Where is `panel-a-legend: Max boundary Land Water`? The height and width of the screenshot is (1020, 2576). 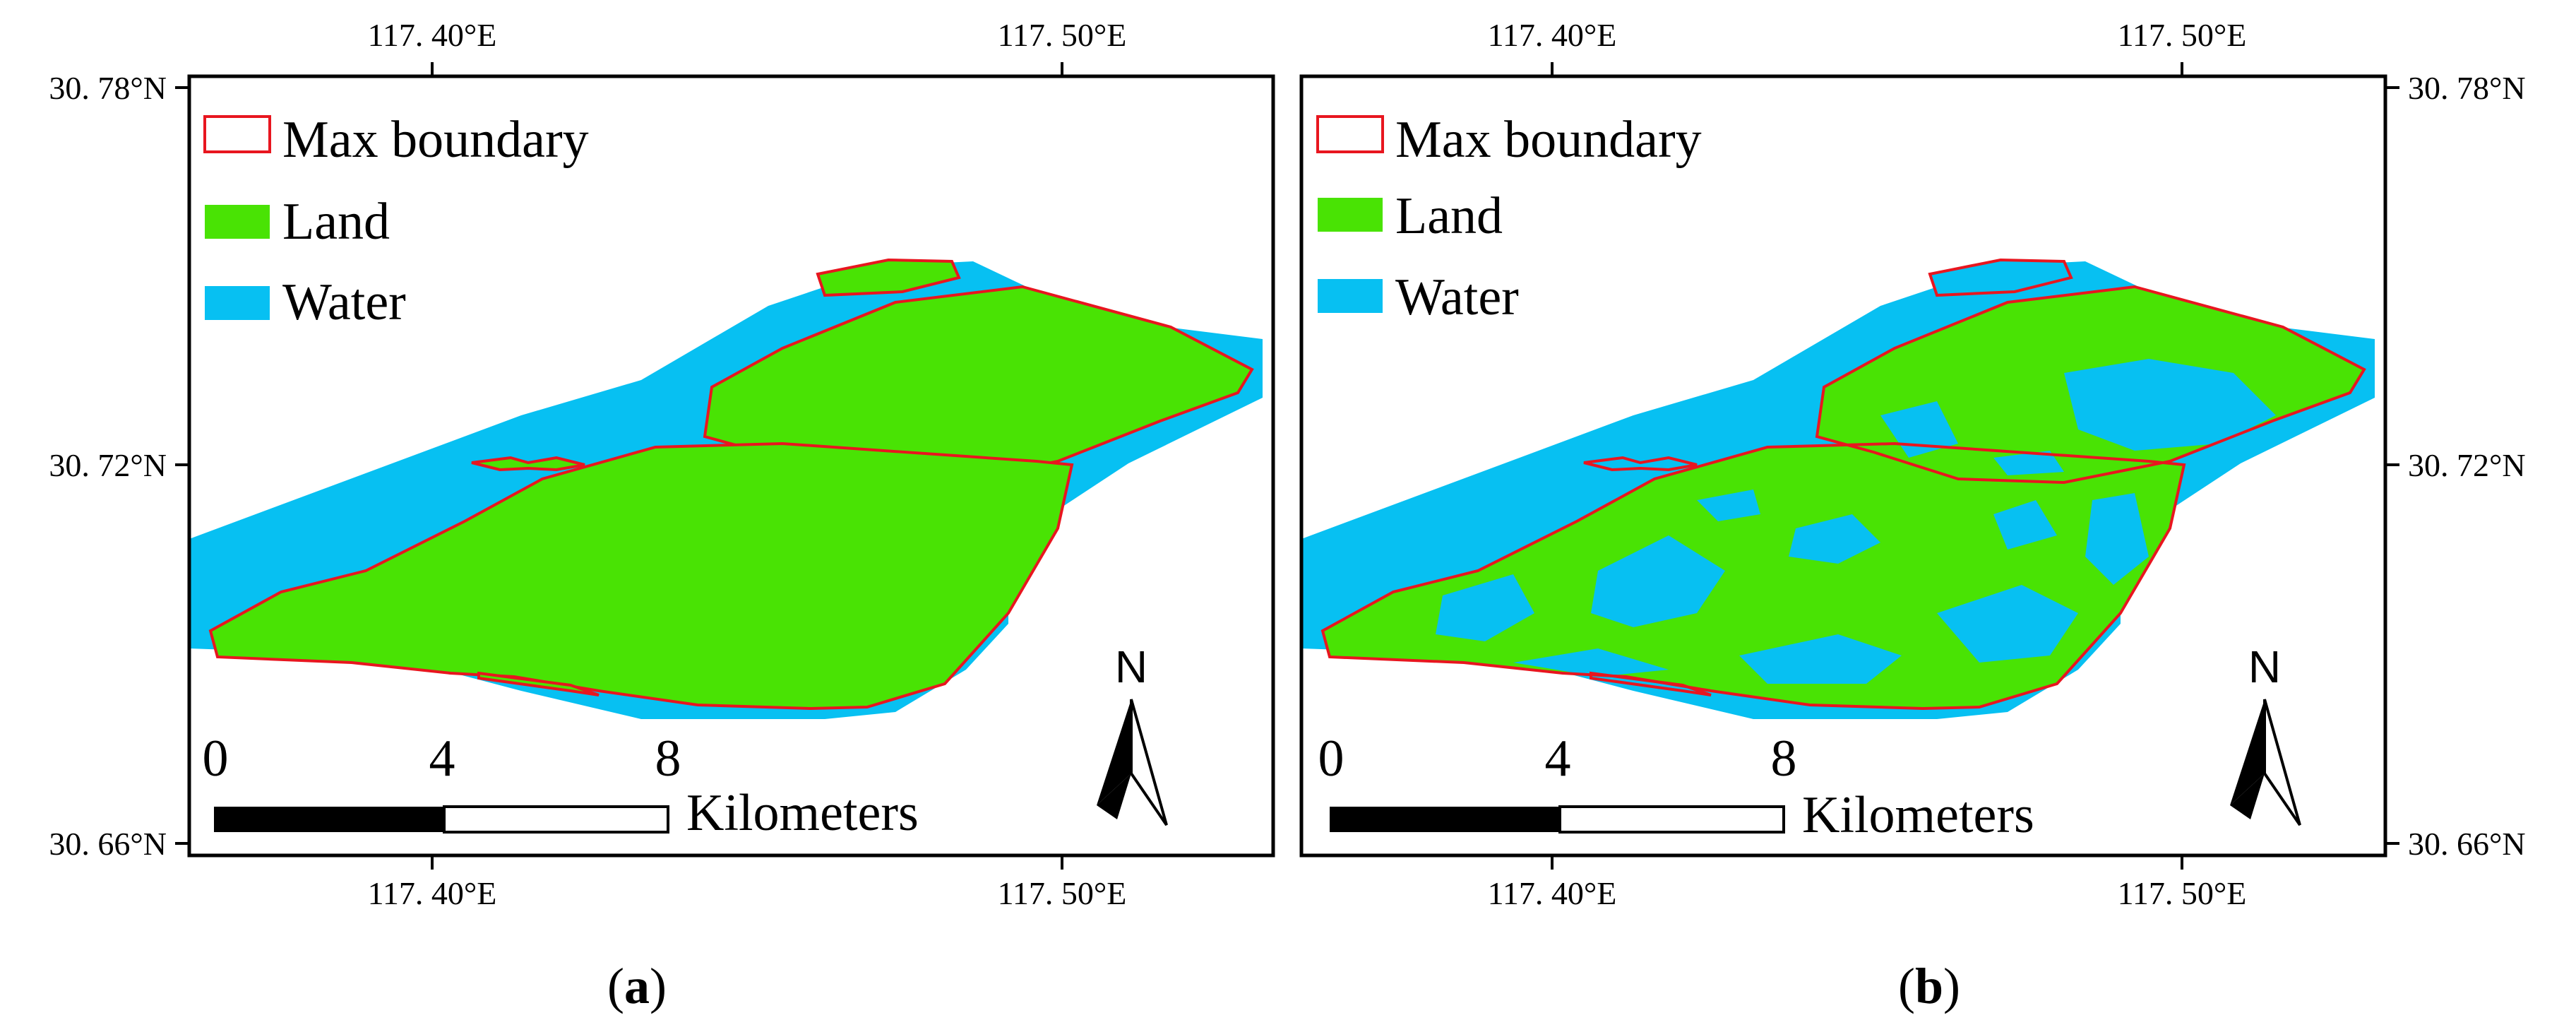
panel-a-legend: Max boundary Land Water is located at coordinates (396, 221).